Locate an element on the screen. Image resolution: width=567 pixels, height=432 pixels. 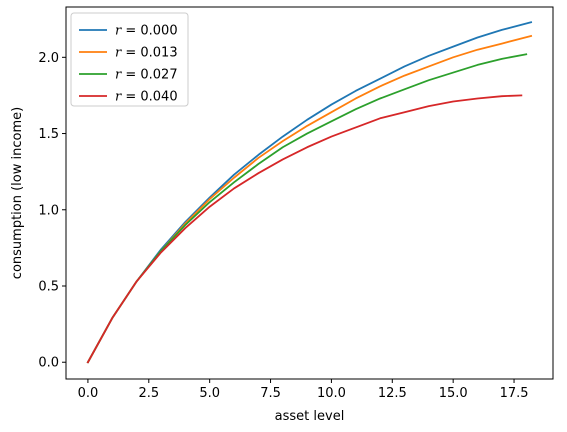
legend-entry: r = 0.040 is located at coordinates (128, 97).